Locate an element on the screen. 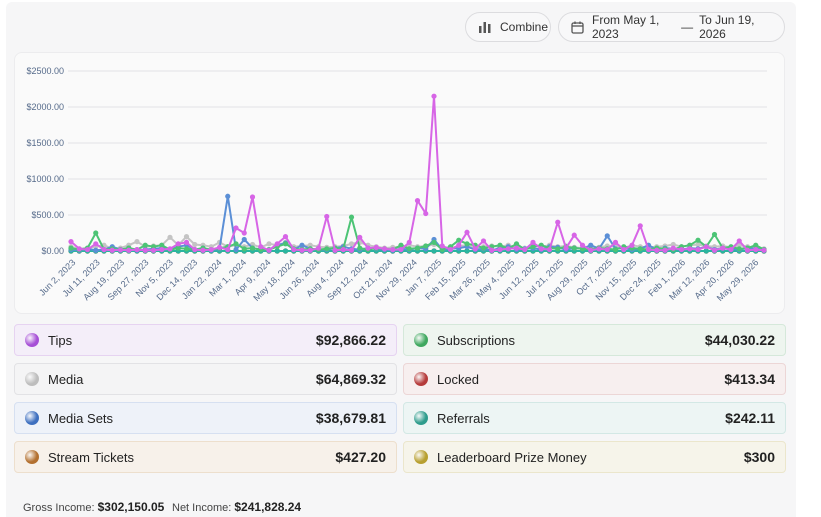 The image size is (821, 517). category-label: Media Sets is located at coordinates (81, 418).